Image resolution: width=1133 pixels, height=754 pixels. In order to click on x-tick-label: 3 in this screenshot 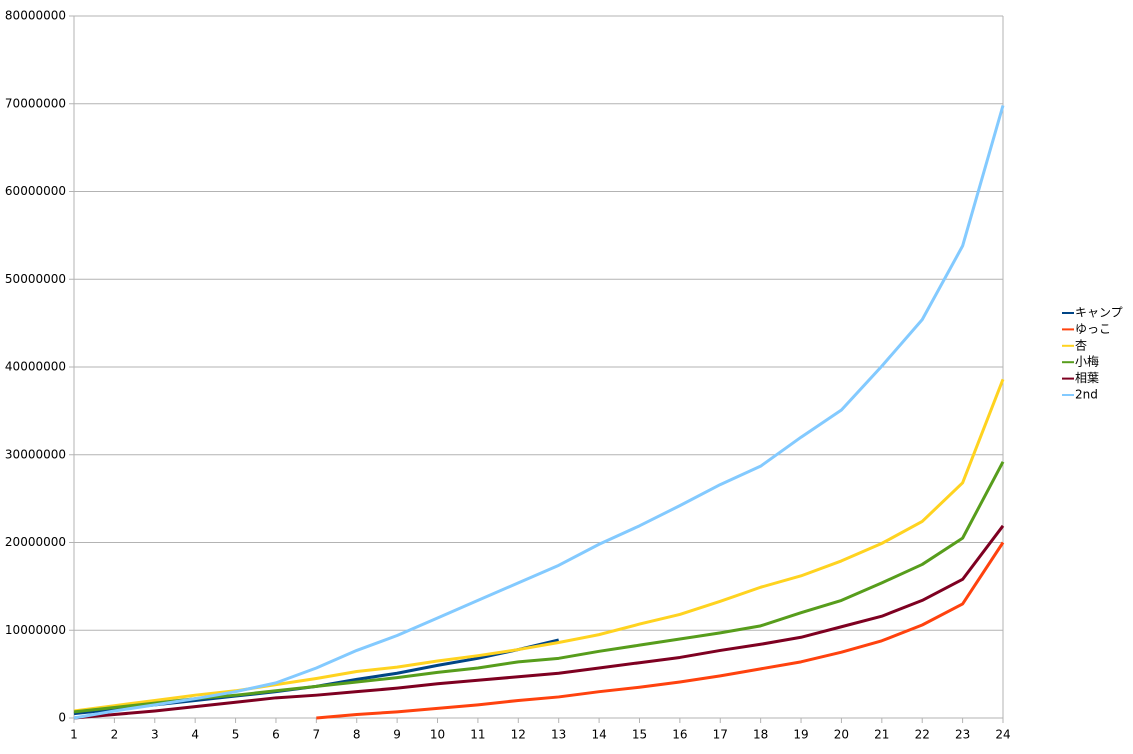, I will do `click(155, 735)`.